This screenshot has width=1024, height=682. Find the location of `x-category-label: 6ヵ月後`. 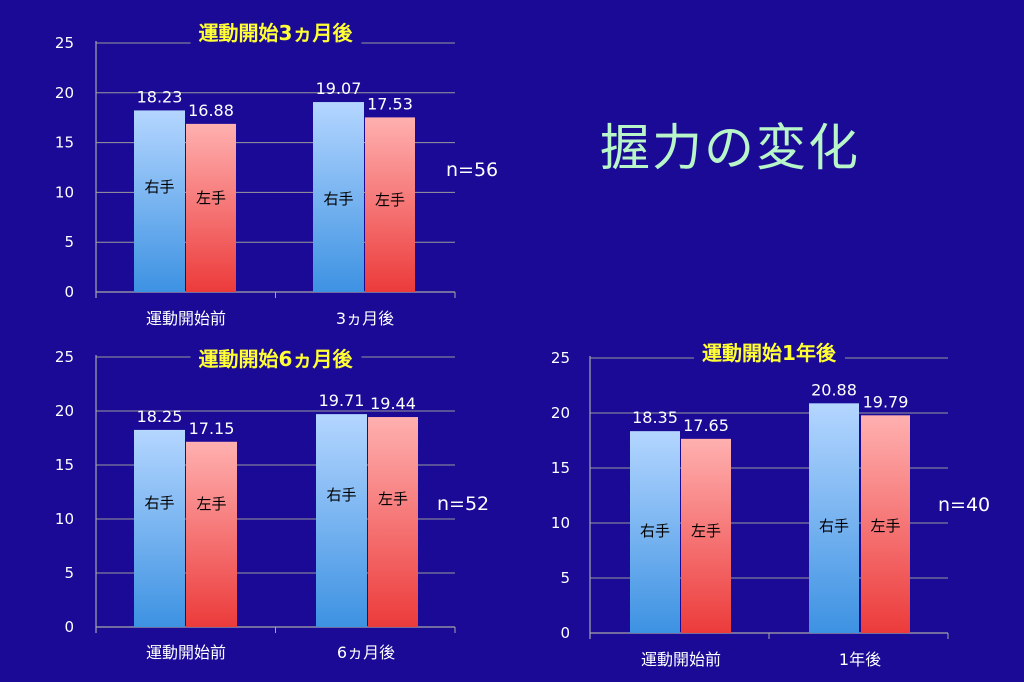

x-category-label: 6ヵ月後 is located at coordinates (366, 652).